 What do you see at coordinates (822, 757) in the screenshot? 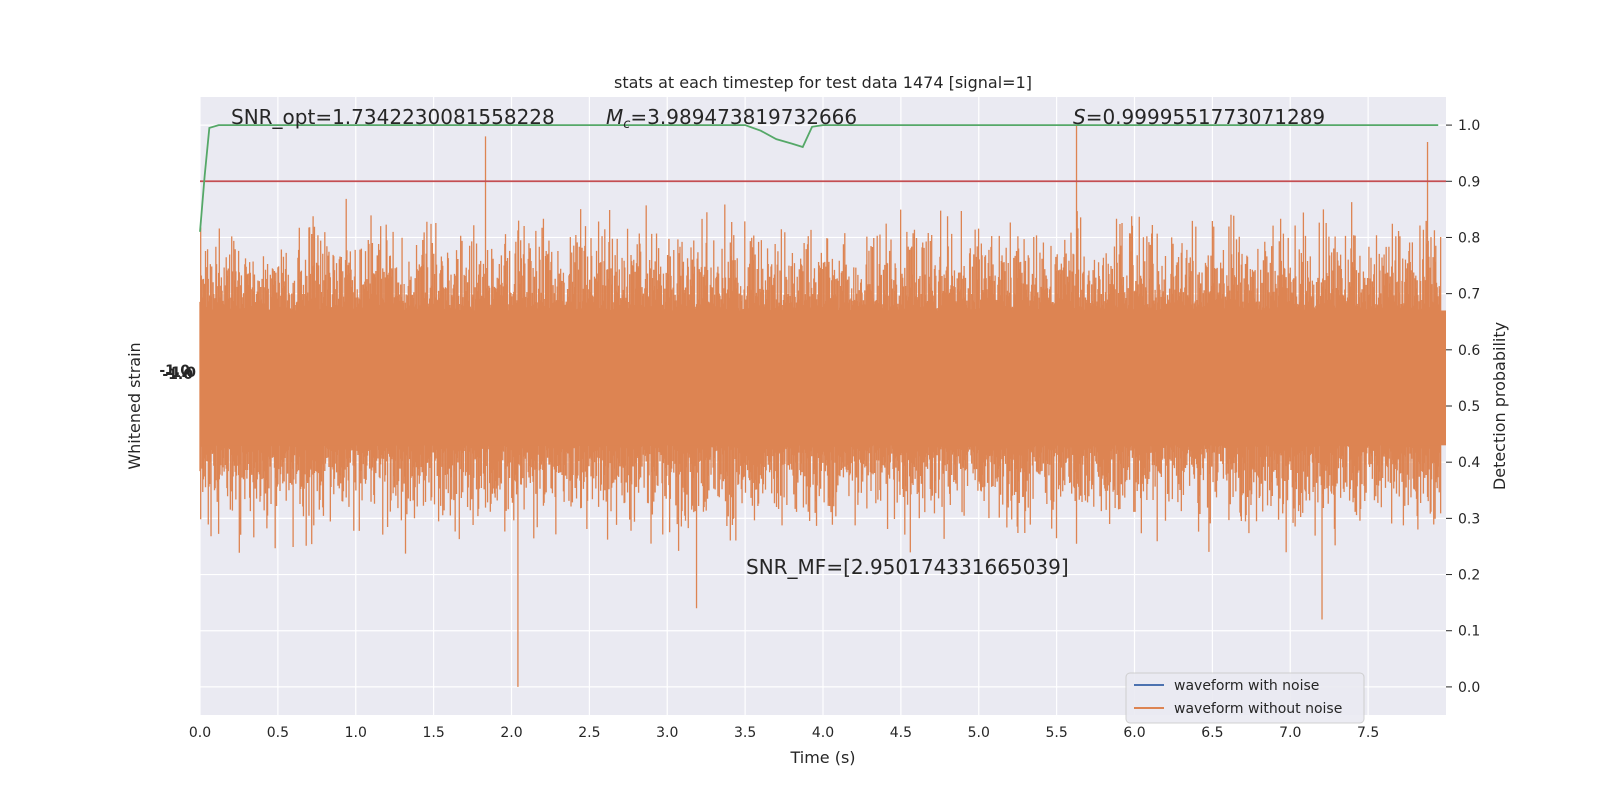
I see `x-axis-label: Time (s)` at bounding box center [822, 757].